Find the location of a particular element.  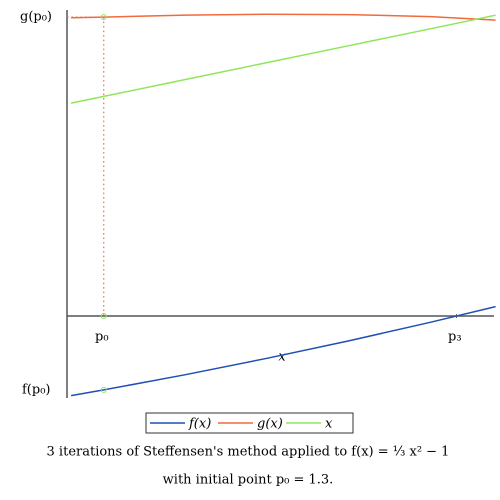

x-axis-label: x is located at coordinates (282, 357).